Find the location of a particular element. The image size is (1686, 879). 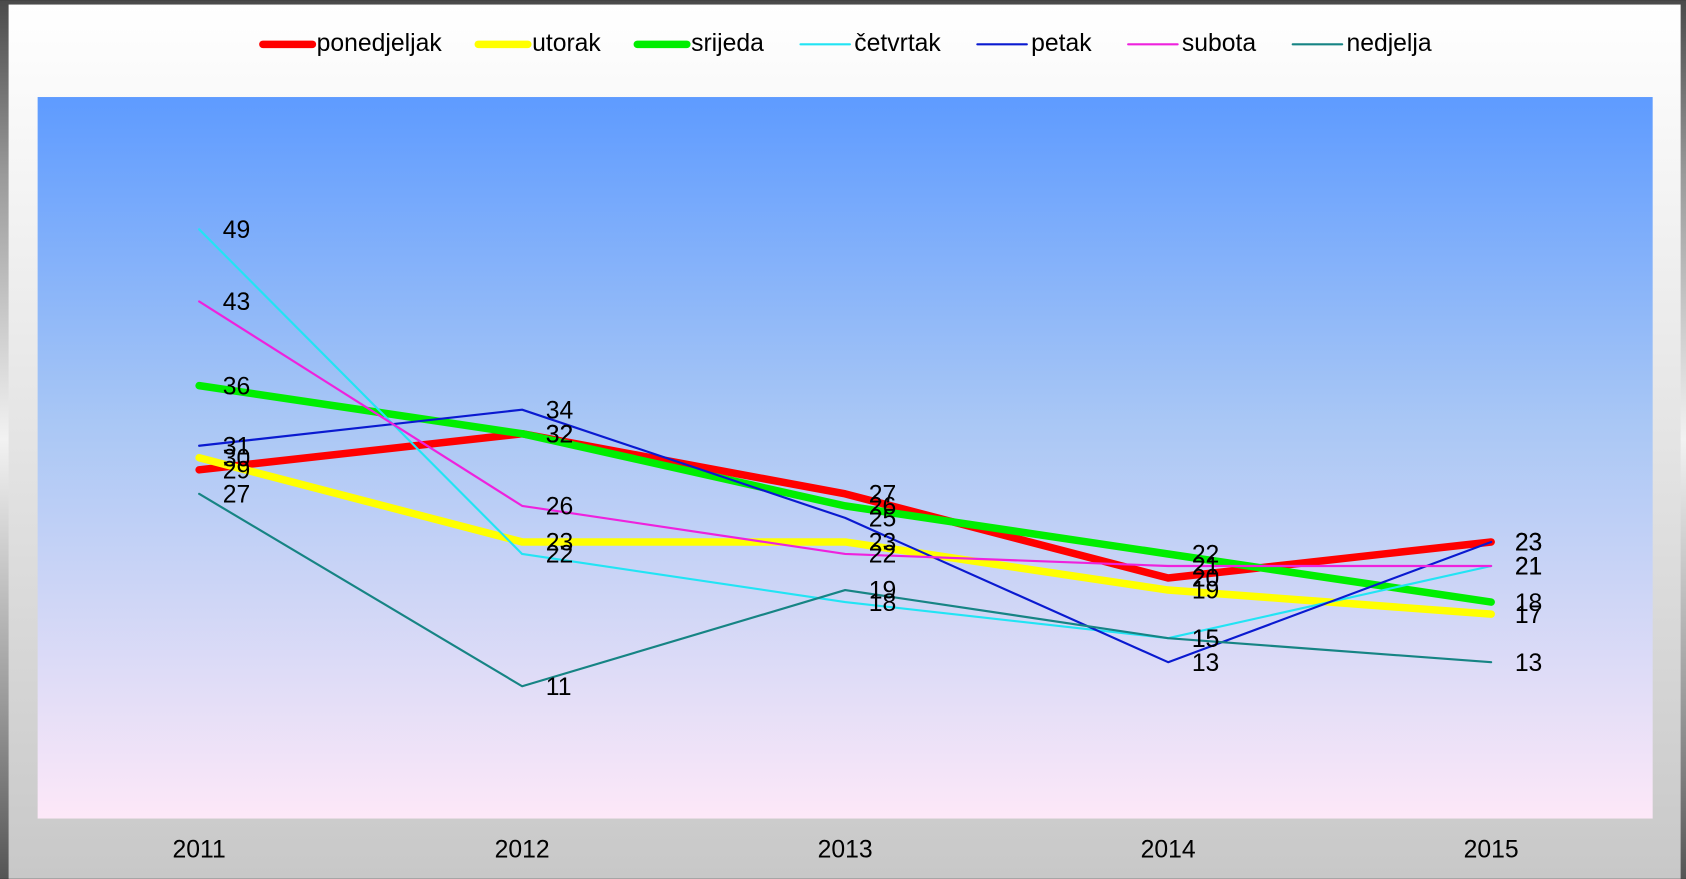

data-label: 29 is located at coordinates (237, 470).